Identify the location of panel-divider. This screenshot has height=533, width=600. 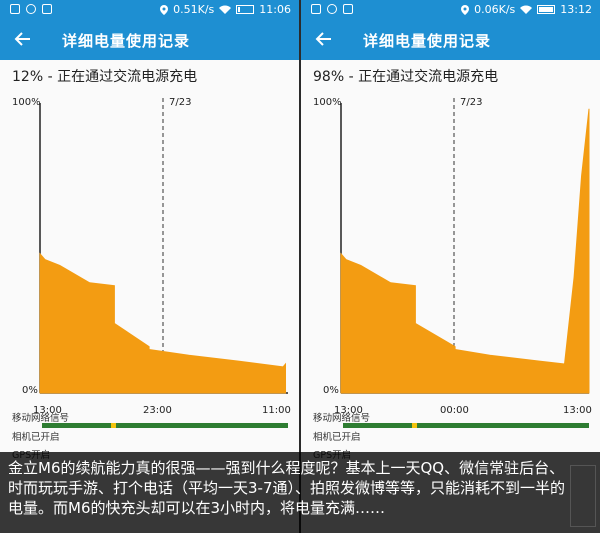
(300, 266).